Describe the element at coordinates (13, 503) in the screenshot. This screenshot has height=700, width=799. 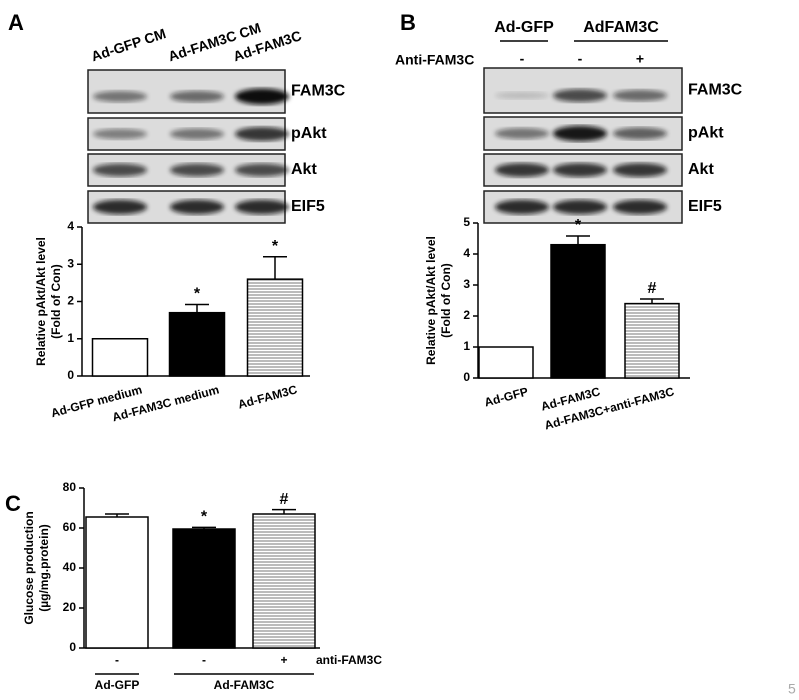
I see `panel-label: C` at that location.